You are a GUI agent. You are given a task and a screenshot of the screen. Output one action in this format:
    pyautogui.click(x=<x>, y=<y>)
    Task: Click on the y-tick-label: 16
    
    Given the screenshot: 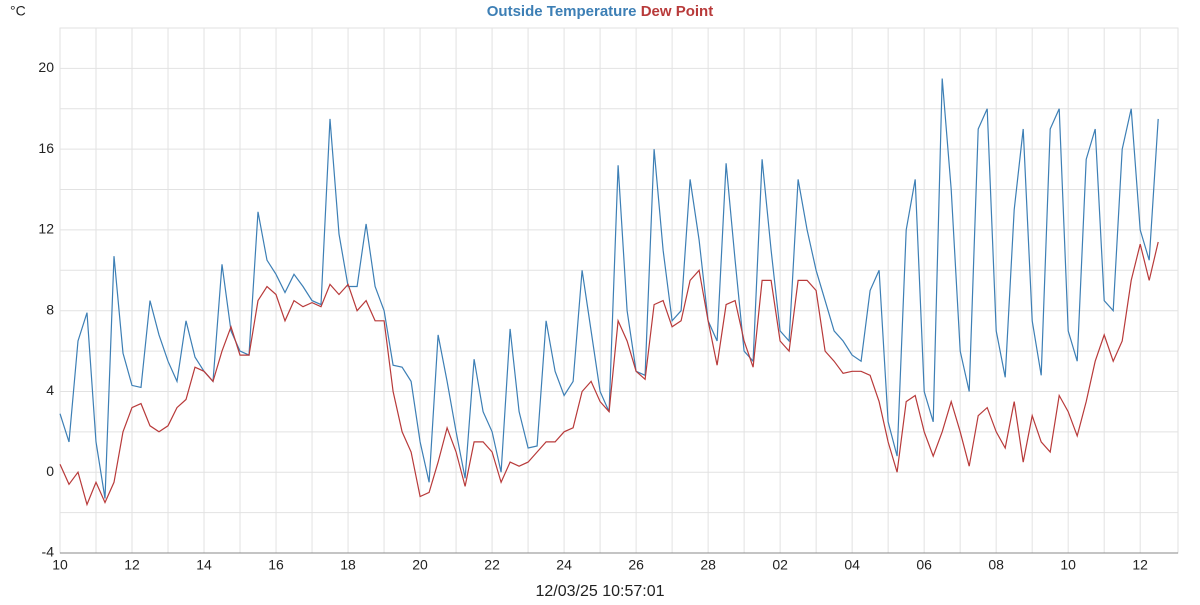 What is the action you would take?
    pyautogui.click(x=46, y=148)
    